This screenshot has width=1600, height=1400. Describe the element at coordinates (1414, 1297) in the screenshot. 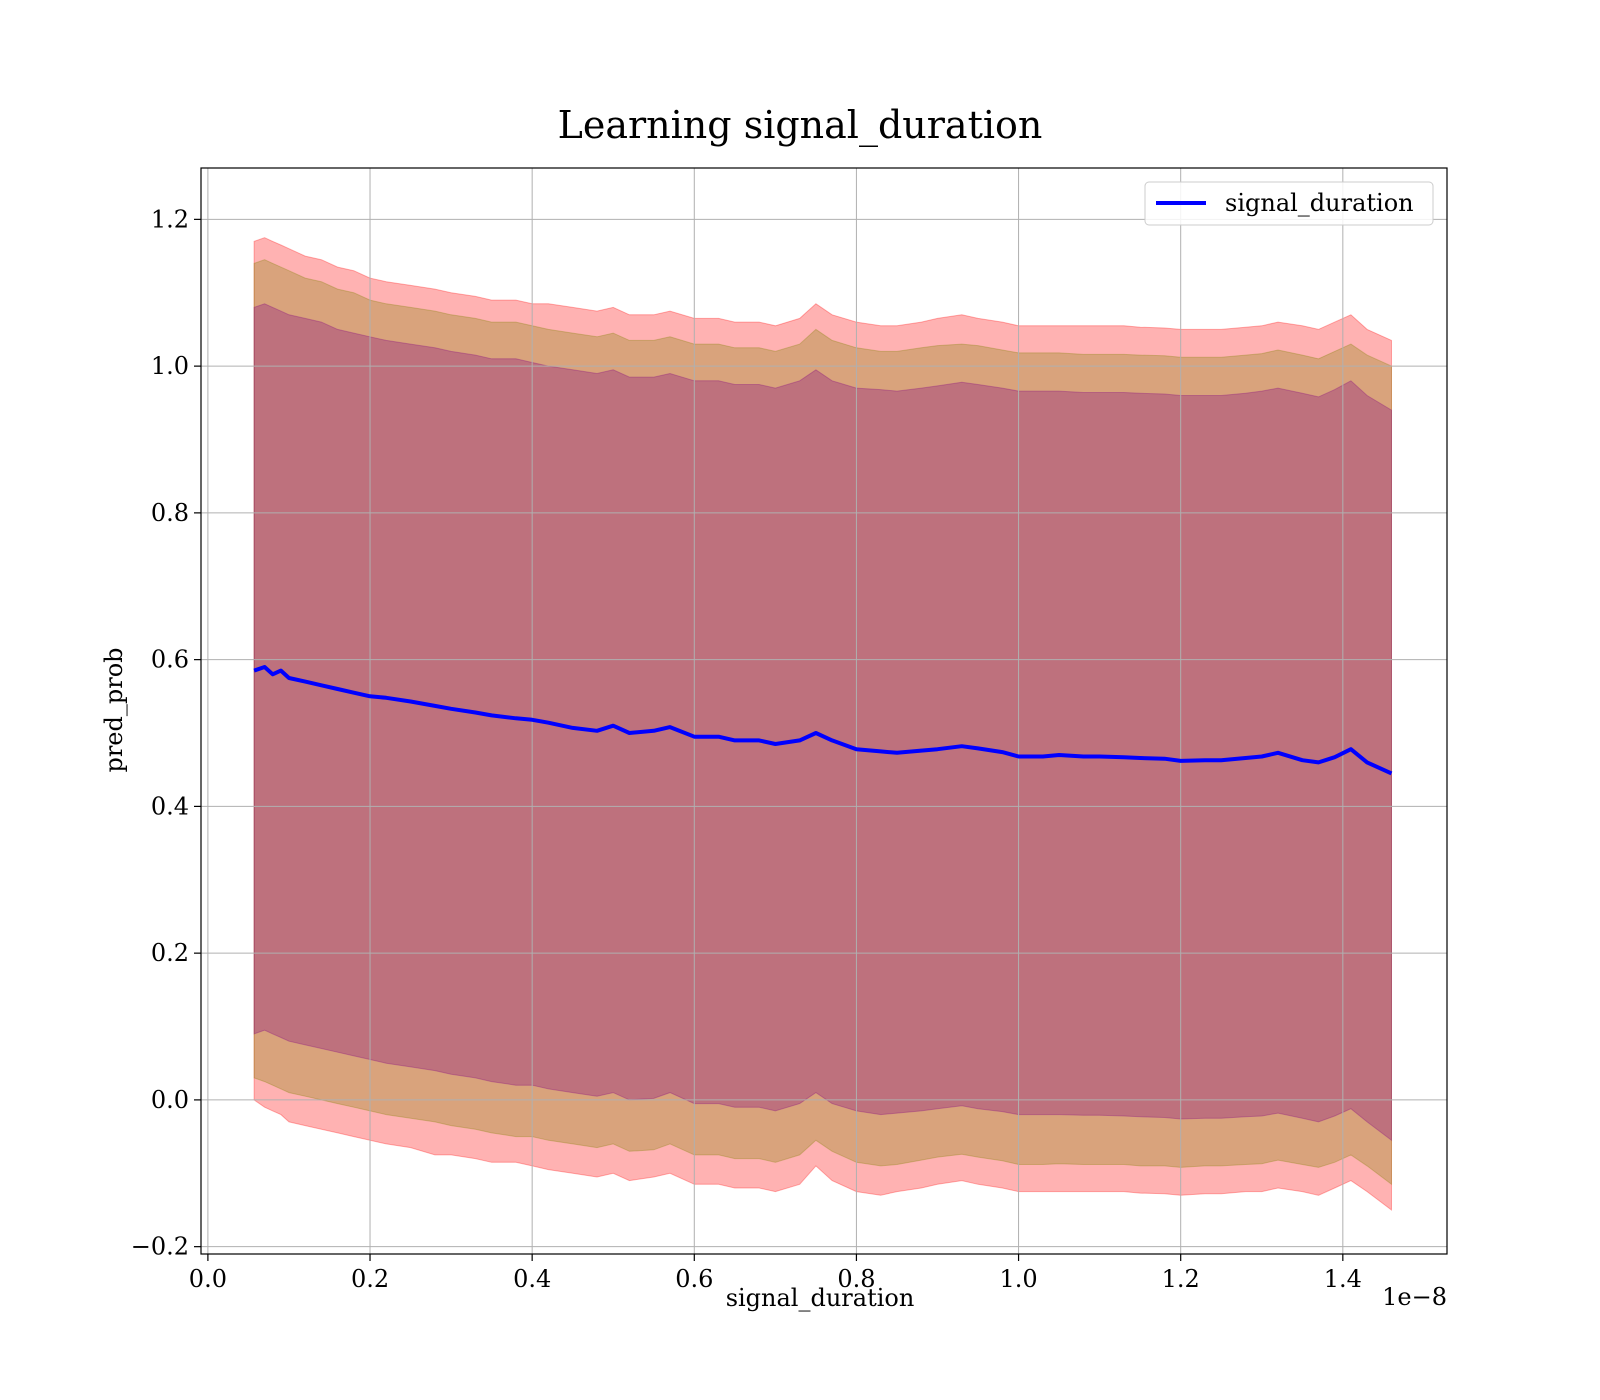

I see `x-axis-offset-label: 1e−8` at that location.